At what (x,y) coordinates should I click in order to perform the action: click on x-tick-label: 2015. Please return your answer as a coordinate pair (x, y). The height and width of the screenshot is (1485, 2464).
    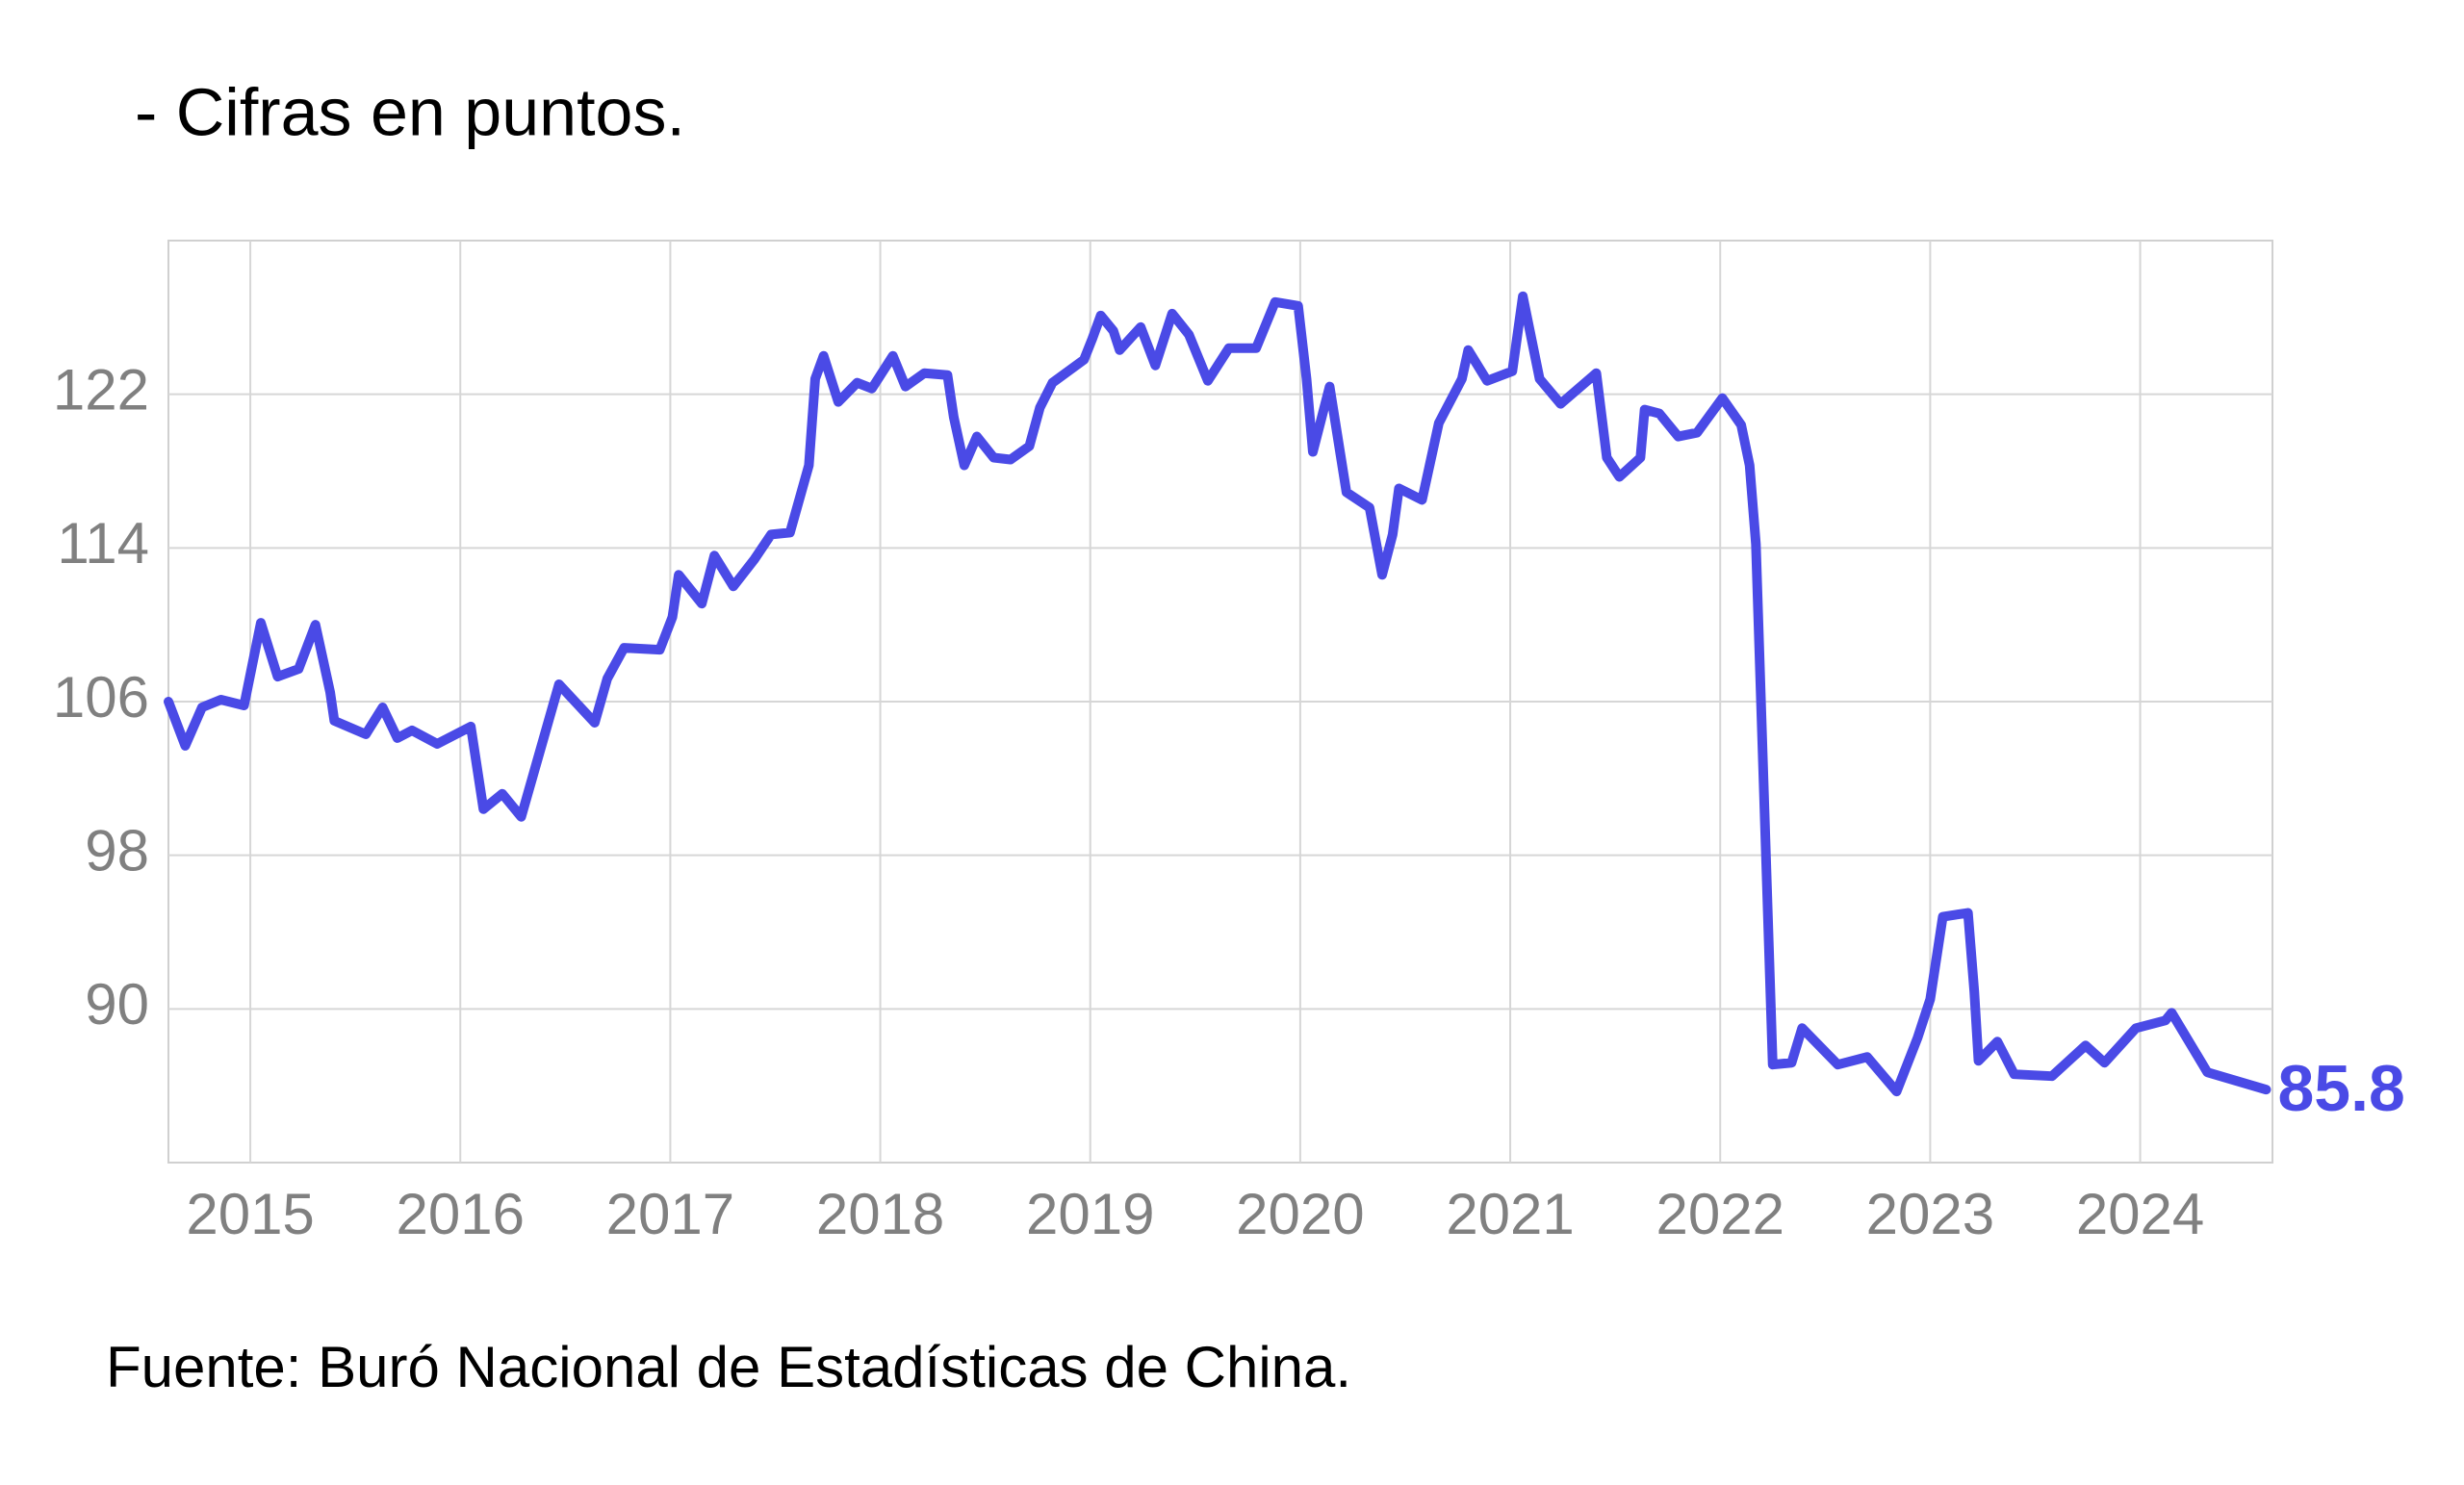
    Looking at the image, I should click on (250, 1214).